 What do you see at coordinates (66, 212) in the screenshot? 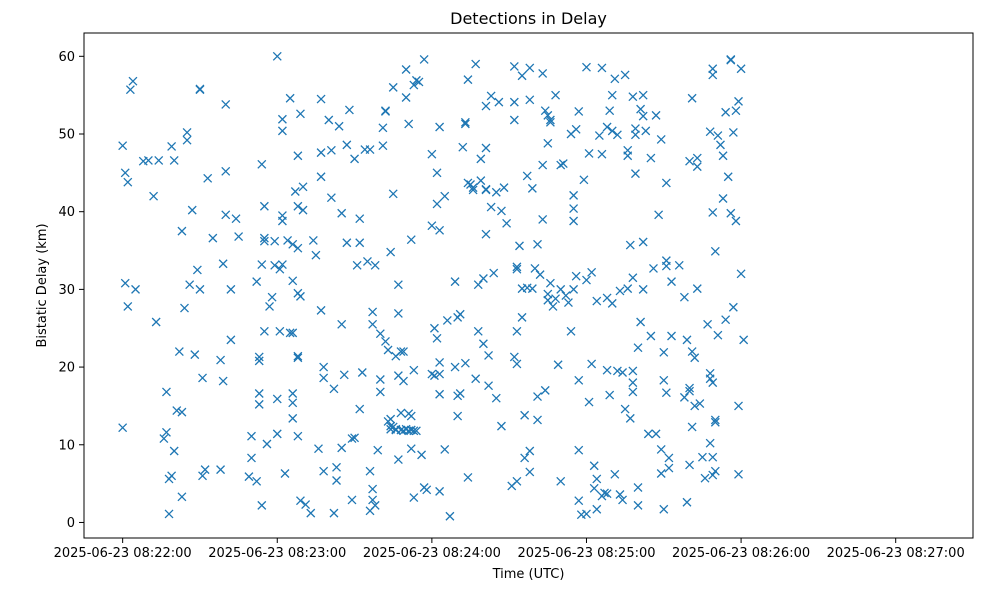
I see `y-tick-label: 40` at bounding box center [66, 212].